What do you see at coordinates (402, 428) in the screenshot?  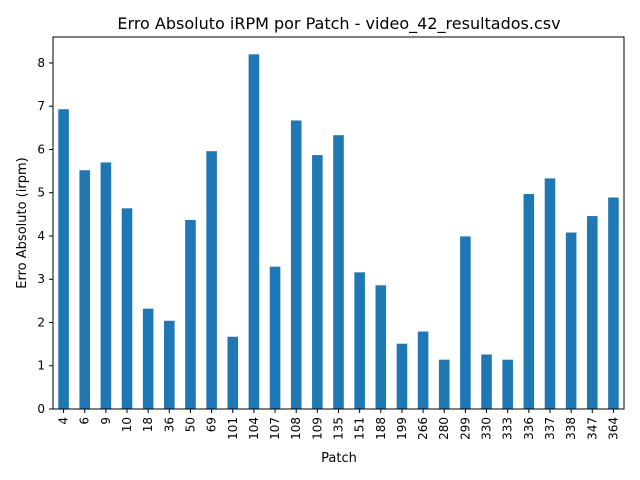 I see `x-tick-label: 199` at bounding box center [402, 428].